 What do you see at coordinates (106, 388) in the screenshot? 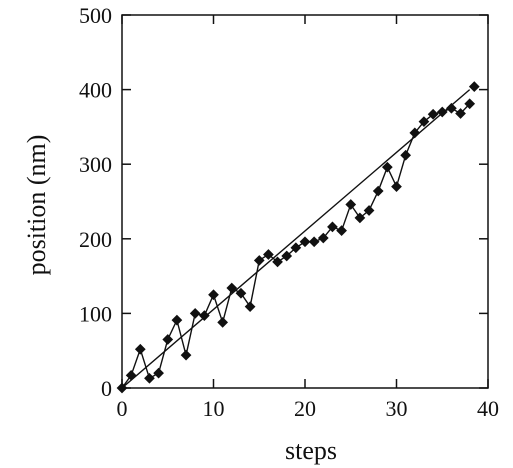
I see `y-tick-label: 0` at bounding box center [106, 388].